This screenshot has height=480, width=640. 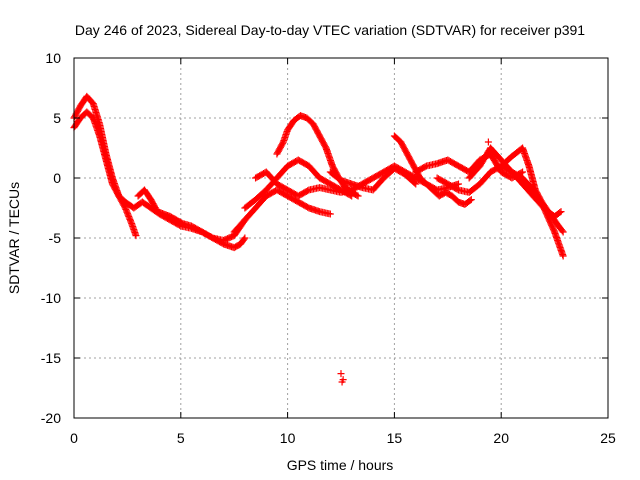 What do you see at coordinates (340, 465) in the screenshot?
I see `x-axis-label: GPS time / hours` at bounding box center [340, 465].